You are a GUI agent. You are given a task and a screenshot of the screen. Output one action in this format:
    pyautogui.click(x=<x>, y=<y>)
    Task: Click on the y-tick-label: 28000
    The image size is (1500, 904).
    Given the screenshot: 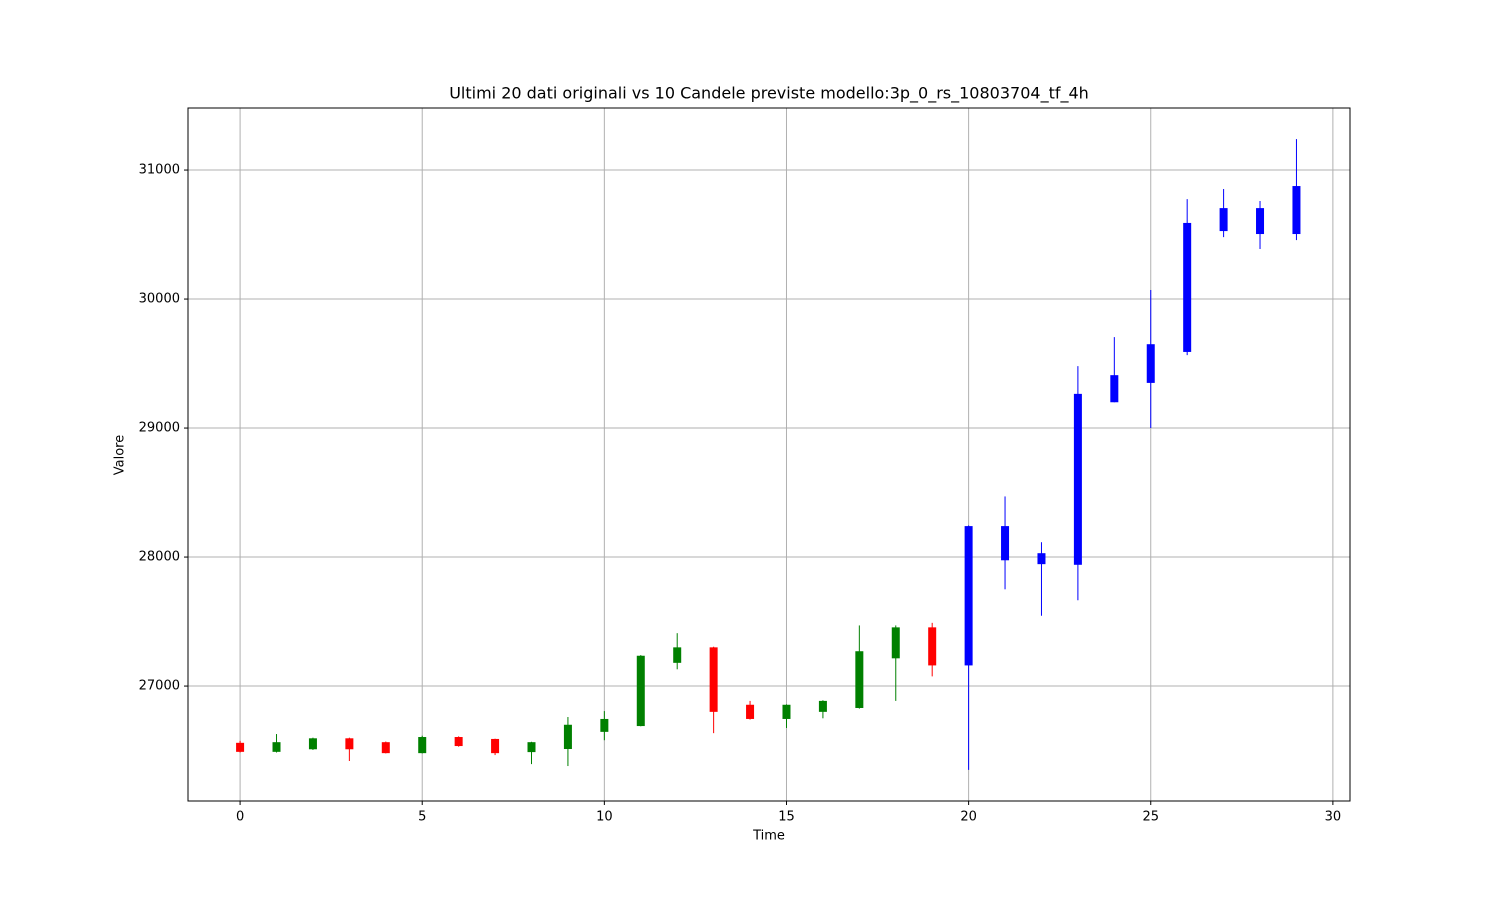 What is the action you would take?
    pyautogui.click(x=159, y=557)
    